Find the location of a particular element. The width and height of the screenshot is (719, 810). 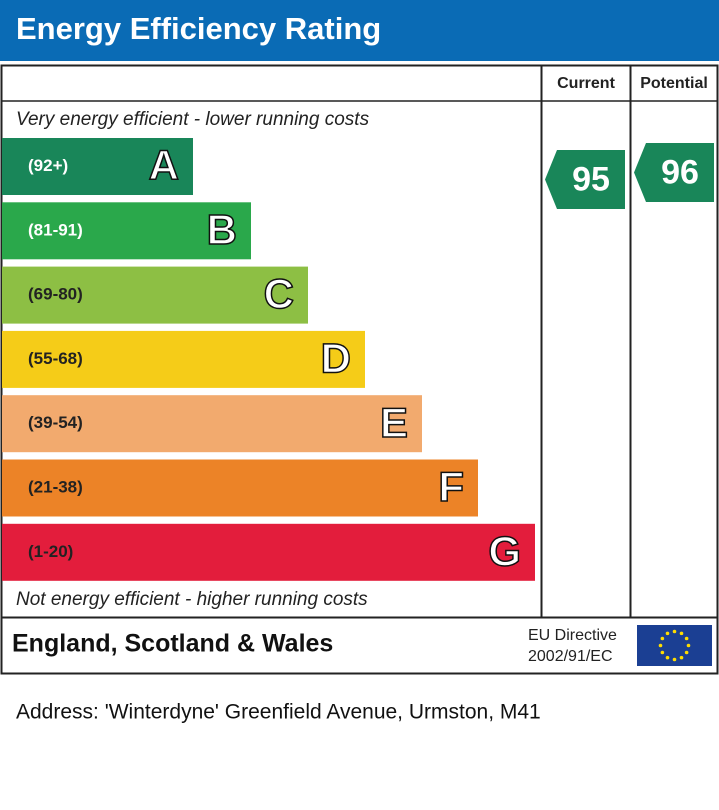

band-letter: A is located at coordinates (164, 165).